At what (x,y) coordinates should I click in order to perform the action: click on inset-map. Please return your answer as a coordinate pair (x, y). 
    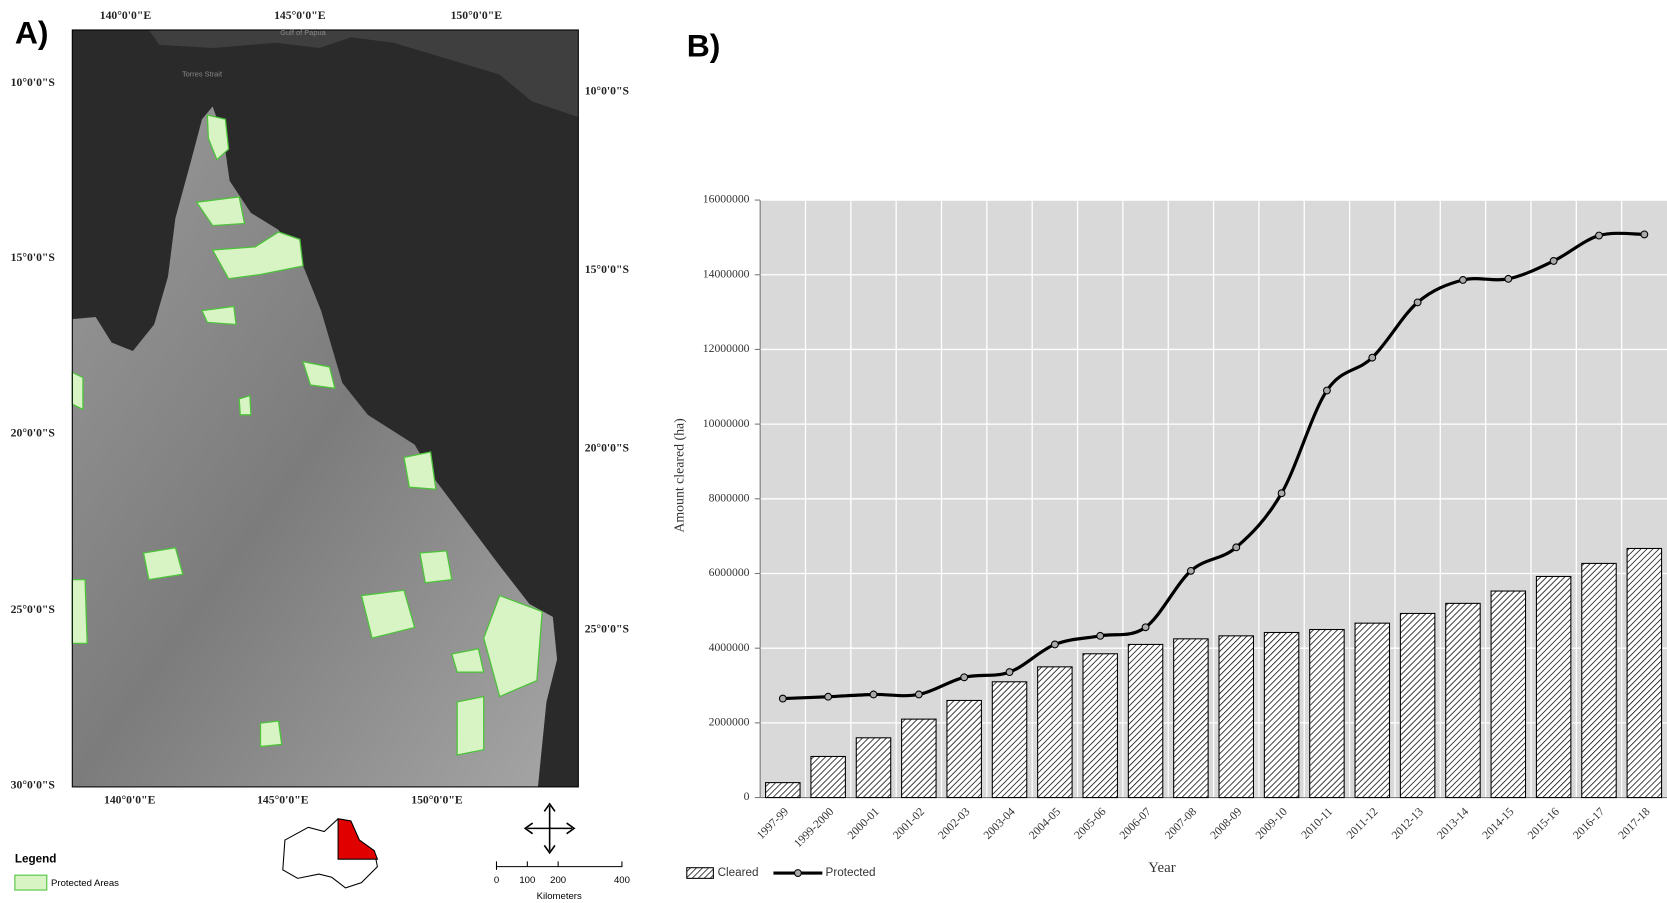
    Looking at the image, I should click on (330, 853).